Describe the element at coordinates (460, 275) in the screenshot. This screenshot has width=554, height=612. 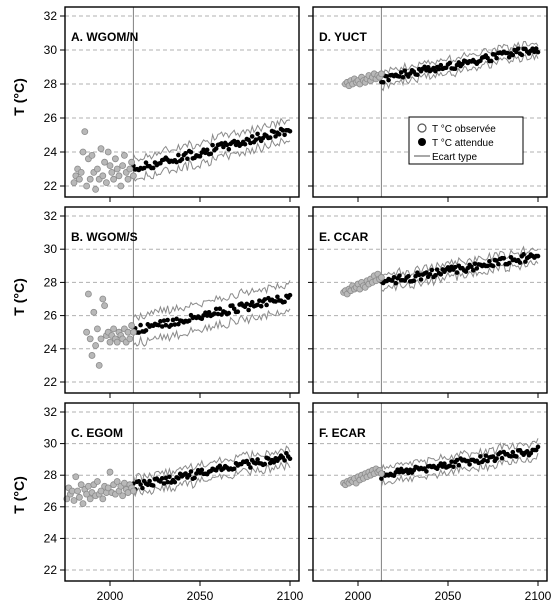
I see `panel-4-stddev-lower` at that location.